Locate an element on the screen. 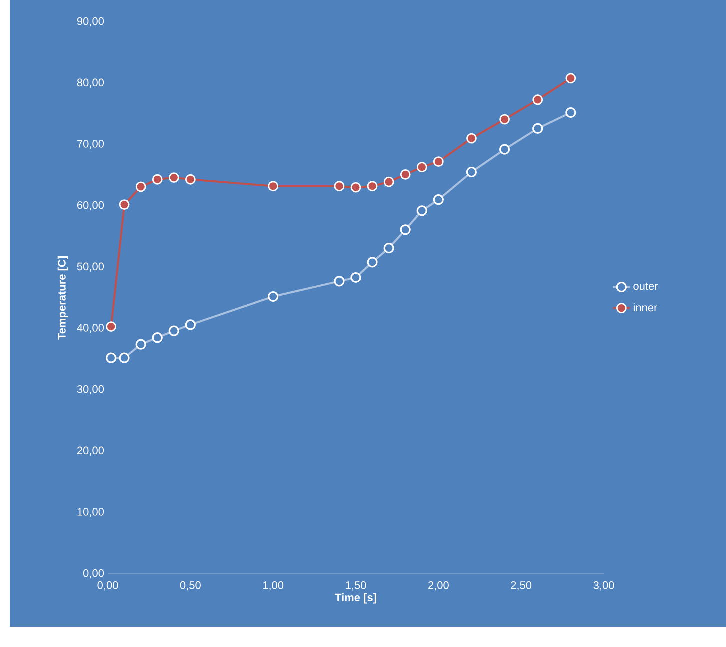 The height and width of the screenshot is (647, 726). x-tick-label: 1,00 is located at coordinates (273, 586).